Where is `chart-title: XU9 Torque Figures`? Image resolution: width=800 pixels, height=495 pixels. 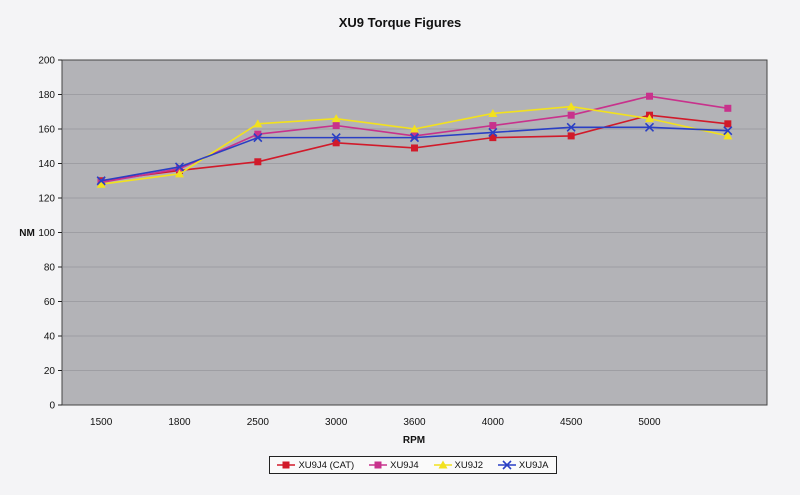 chart-title: XU9 Torque Figures is located at coordinates (400, 22).